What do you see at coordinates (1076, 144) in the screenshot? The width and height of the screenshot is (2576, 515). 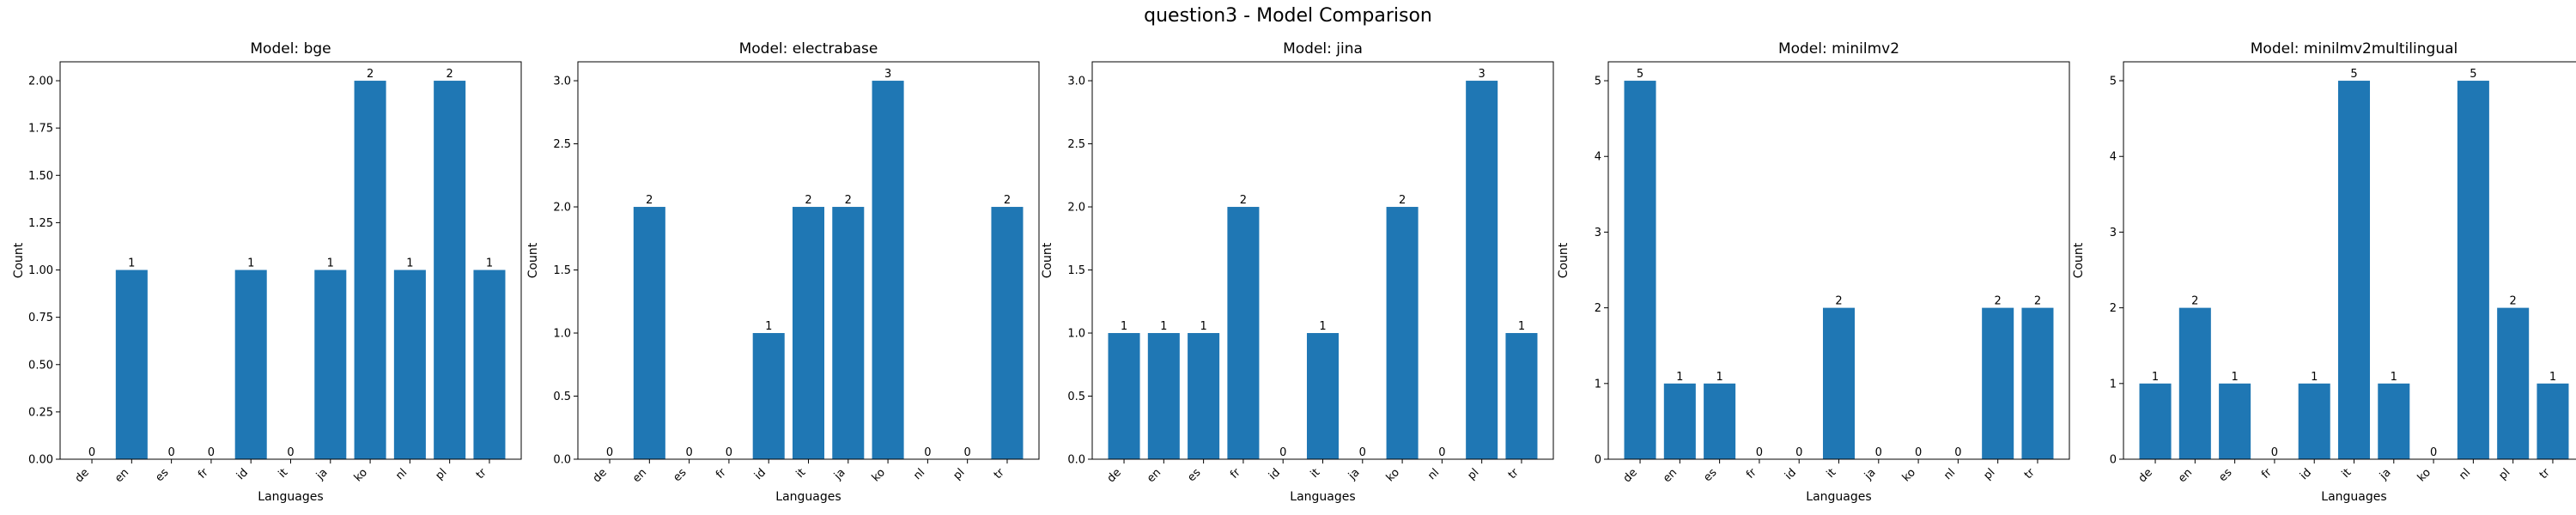 I see `y-tick-label: 2.5` at bounding box center [1076, 144].